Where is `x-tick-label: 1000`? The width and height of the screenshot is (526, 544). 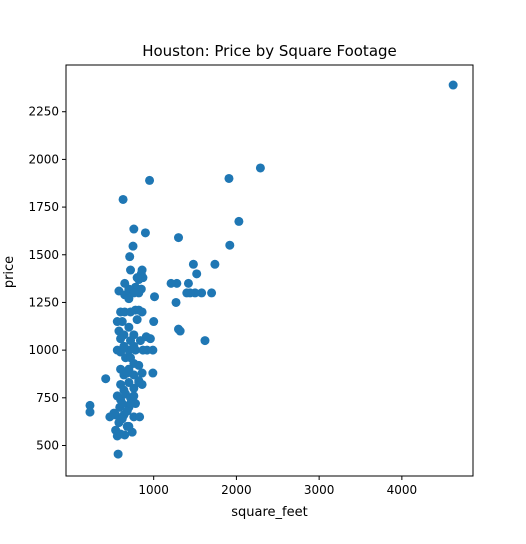
x-tick-label: 1000 is located at coordinates (153, 490).